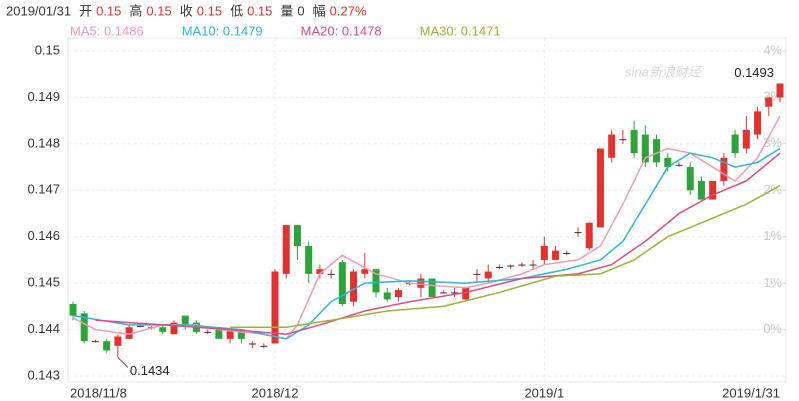  What do you see at coordinates (43, 96) in the screenshot?
I see `y-tick-label: 0.149` at bounding box center [43, 96].